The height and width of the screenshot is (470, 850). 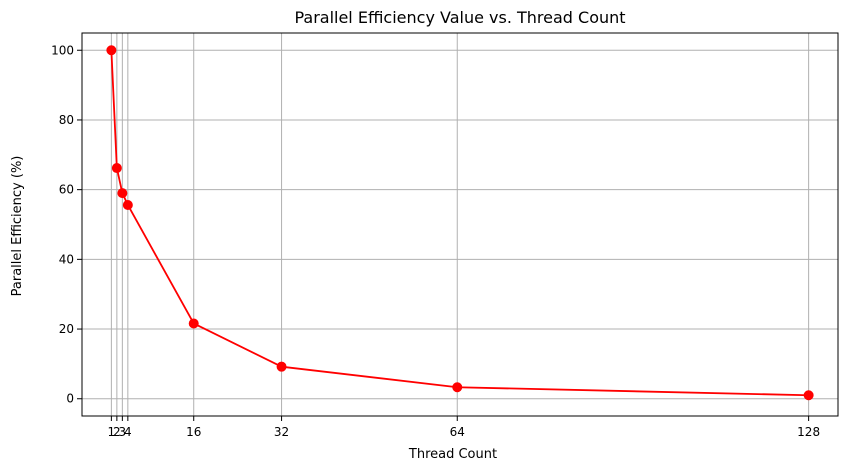 What do you see at coordinates (117, 432) in the screenshot?
I see `x-tick-label: 2` at bounding box center [117, 432].